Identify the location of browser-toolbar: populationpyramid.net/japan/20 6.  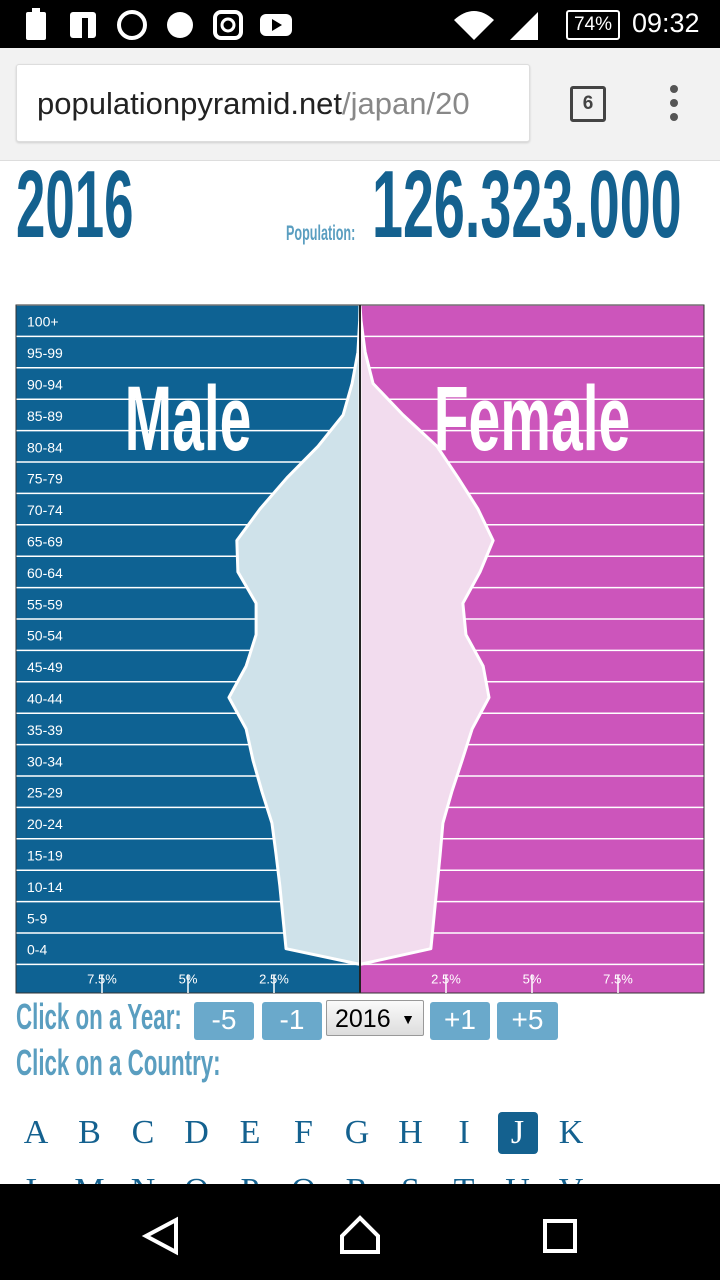
(360, 104).